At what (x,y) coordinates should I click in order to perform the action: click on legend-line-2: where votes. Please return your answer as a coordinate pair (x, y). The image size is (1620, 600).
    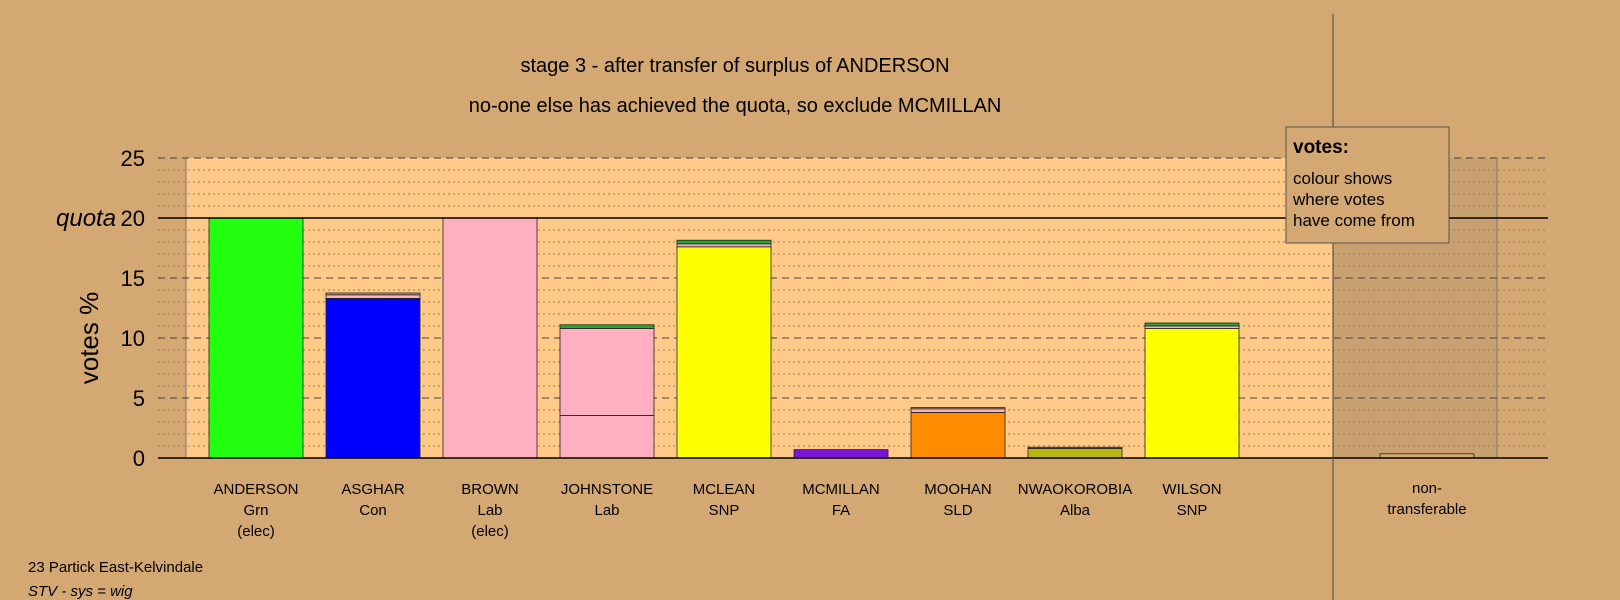
    Looking at the image, I should click on (1338, 199).